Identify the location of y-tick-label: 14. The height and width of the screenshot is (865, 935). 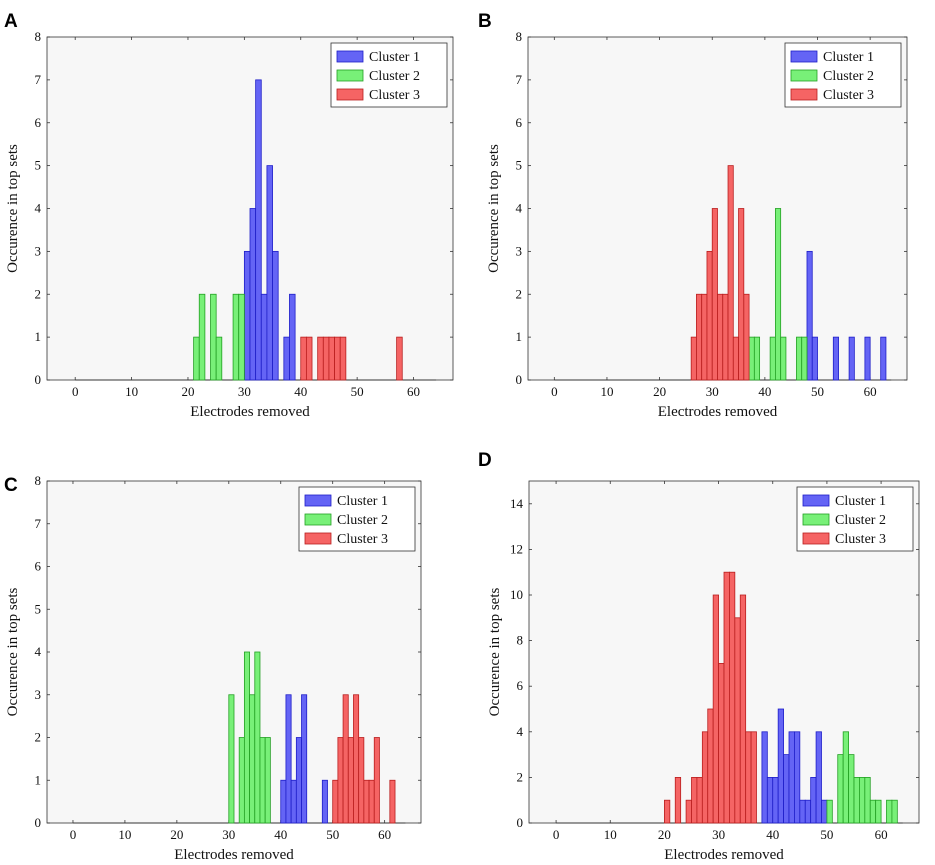
(517, 503).